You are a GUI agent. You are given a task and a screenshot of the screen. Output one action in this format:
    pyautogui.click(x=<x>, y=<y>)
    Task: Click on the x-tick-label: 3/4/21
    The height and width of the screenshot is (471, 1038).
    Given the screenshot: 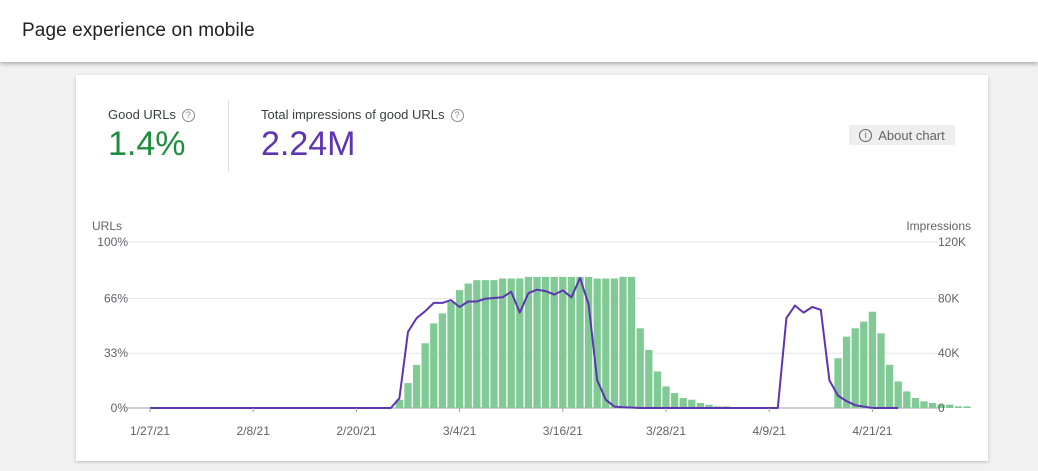 What is the action you would take?
    pyautogui.click(x=460, y=431)
    